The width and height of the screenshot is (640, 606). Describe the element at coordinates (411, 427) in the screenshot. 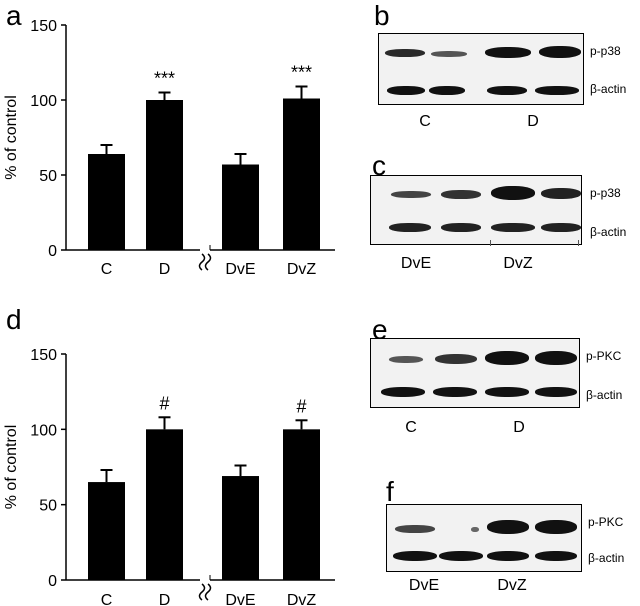

I see `lane-label-e-1: C` at that location.